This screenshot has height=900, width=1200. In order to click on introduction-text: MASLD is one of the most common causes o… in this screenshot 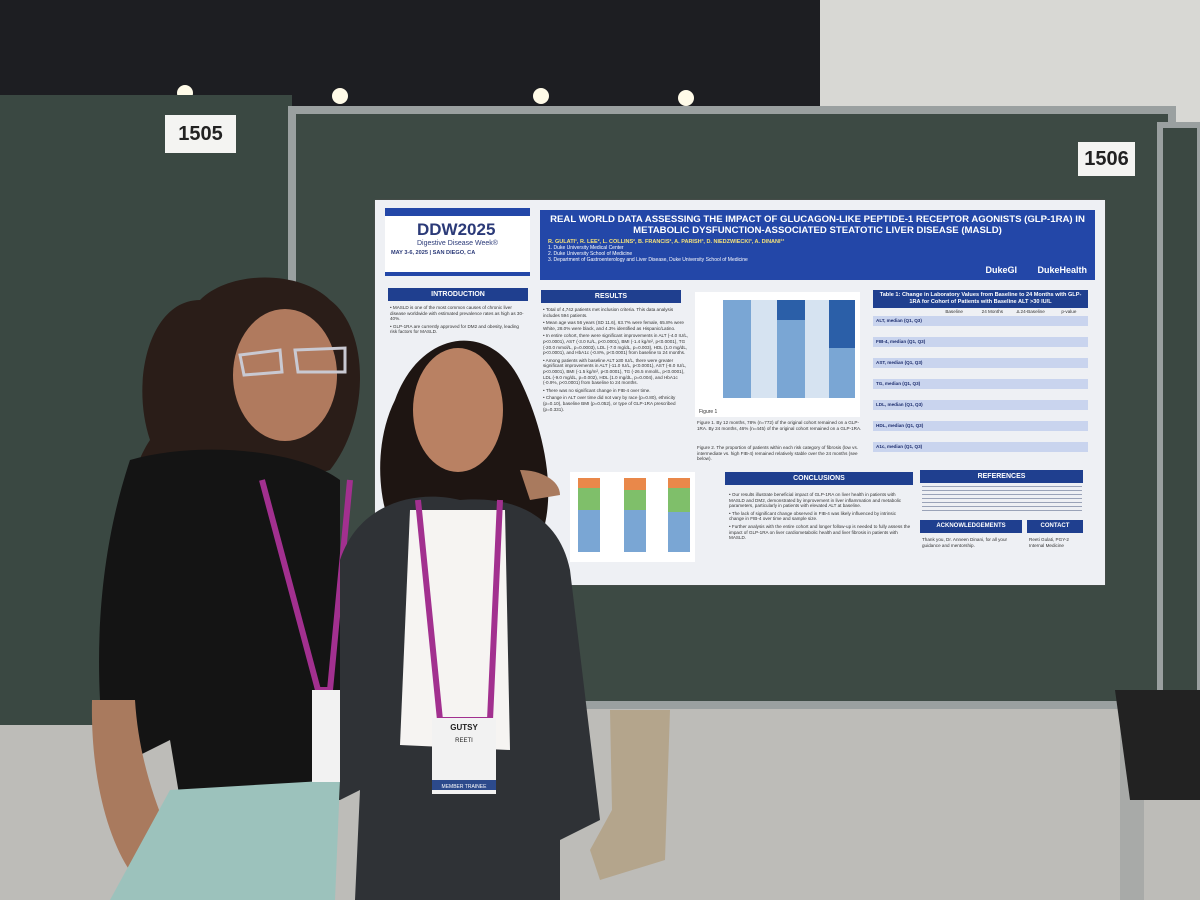, I will do `click(458, 321)`.